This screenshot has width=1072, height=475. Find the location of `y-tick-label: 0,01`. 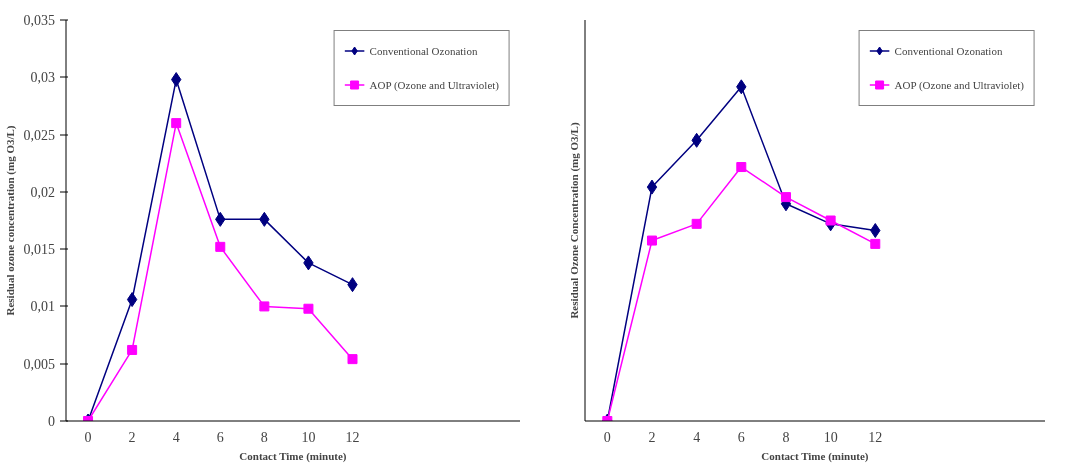

y-tick-label: 0,01 is located at coordinates (42, 307).